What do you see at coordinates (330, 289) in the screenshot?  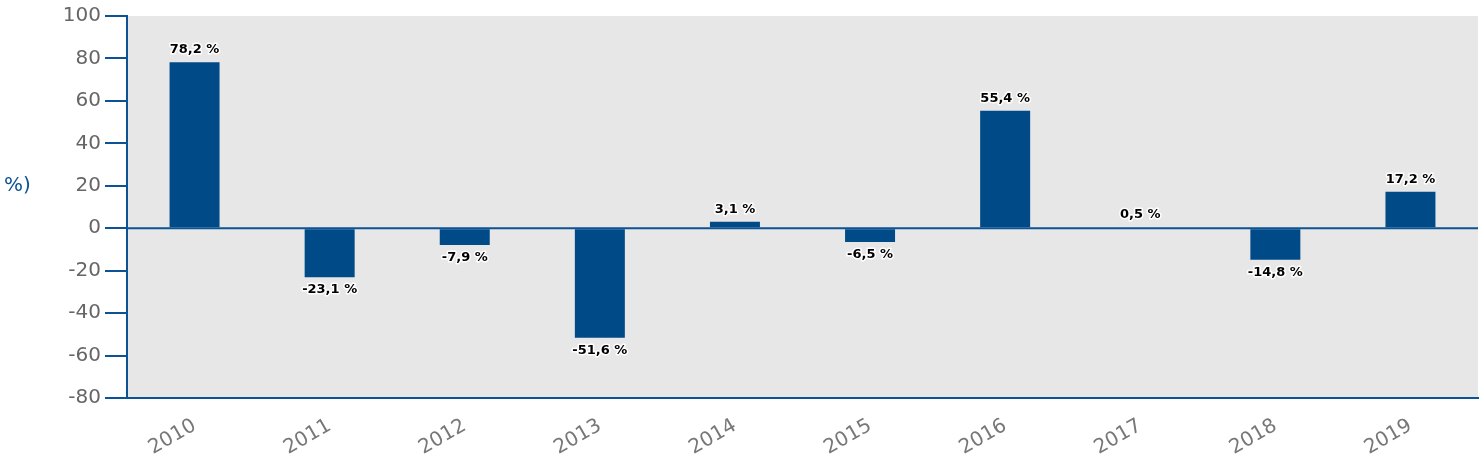 I see `data-label: -23,1 %` at bounding box center [330, 289].